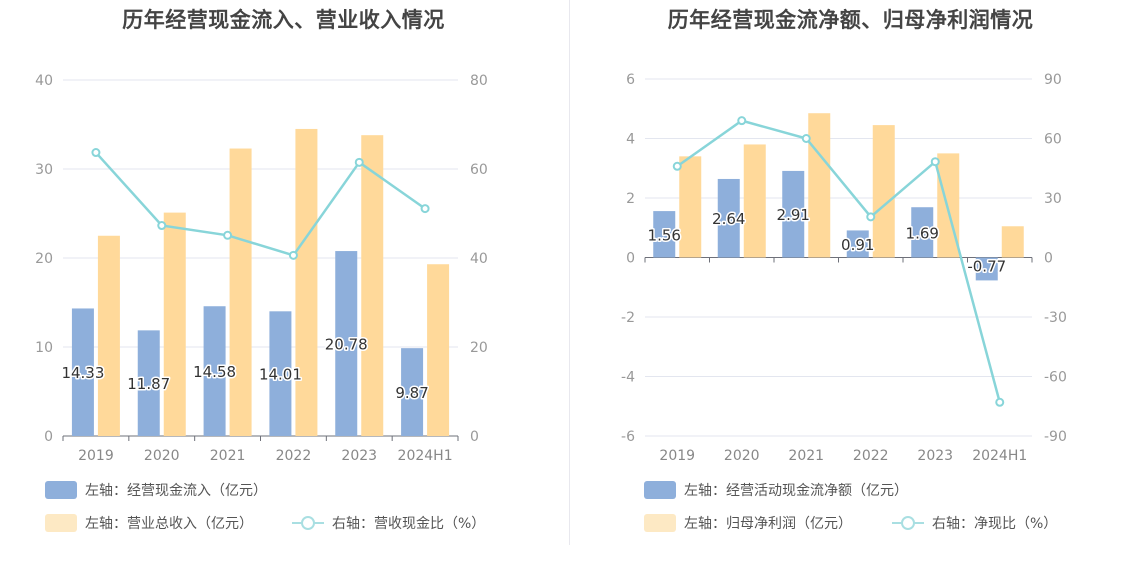 This screenshot has height=582, width=1134. Describe the element at coordinates (630, 80) in the screenshot. I see `left-axis-tick-label: 6` at that location.